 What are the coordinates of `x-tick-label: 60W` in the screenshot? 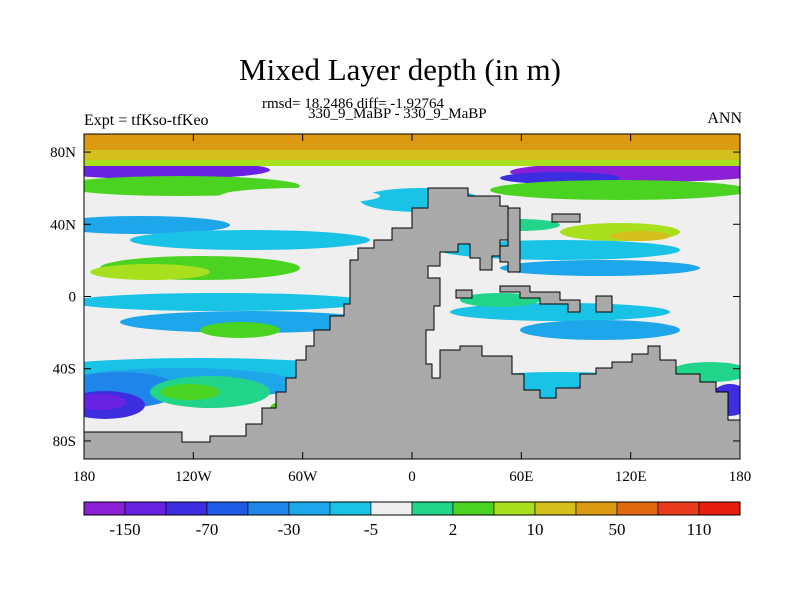 It's located at (303, 477).